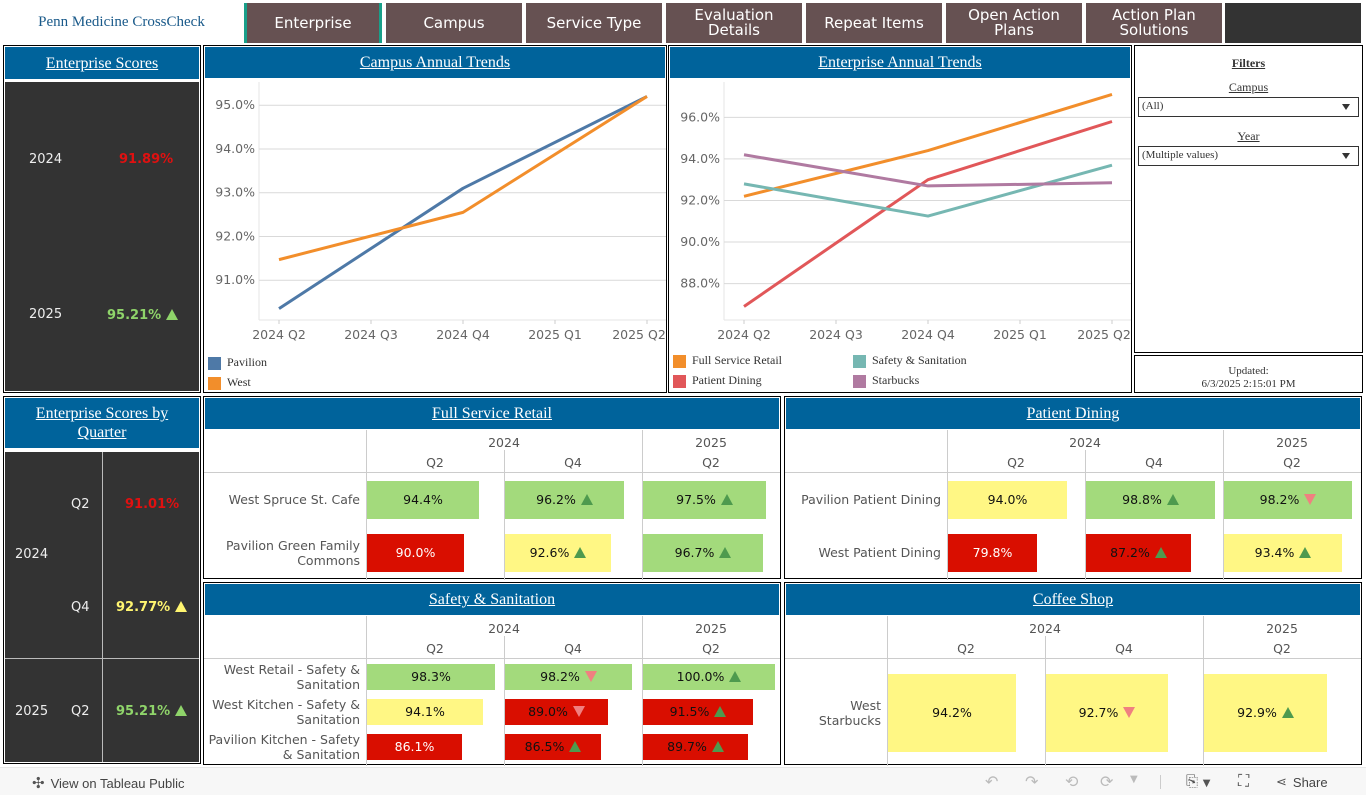 This screenshot has width=1366, height=795. I want to click on score-cell-value: 97.5%, so click(696, 499).